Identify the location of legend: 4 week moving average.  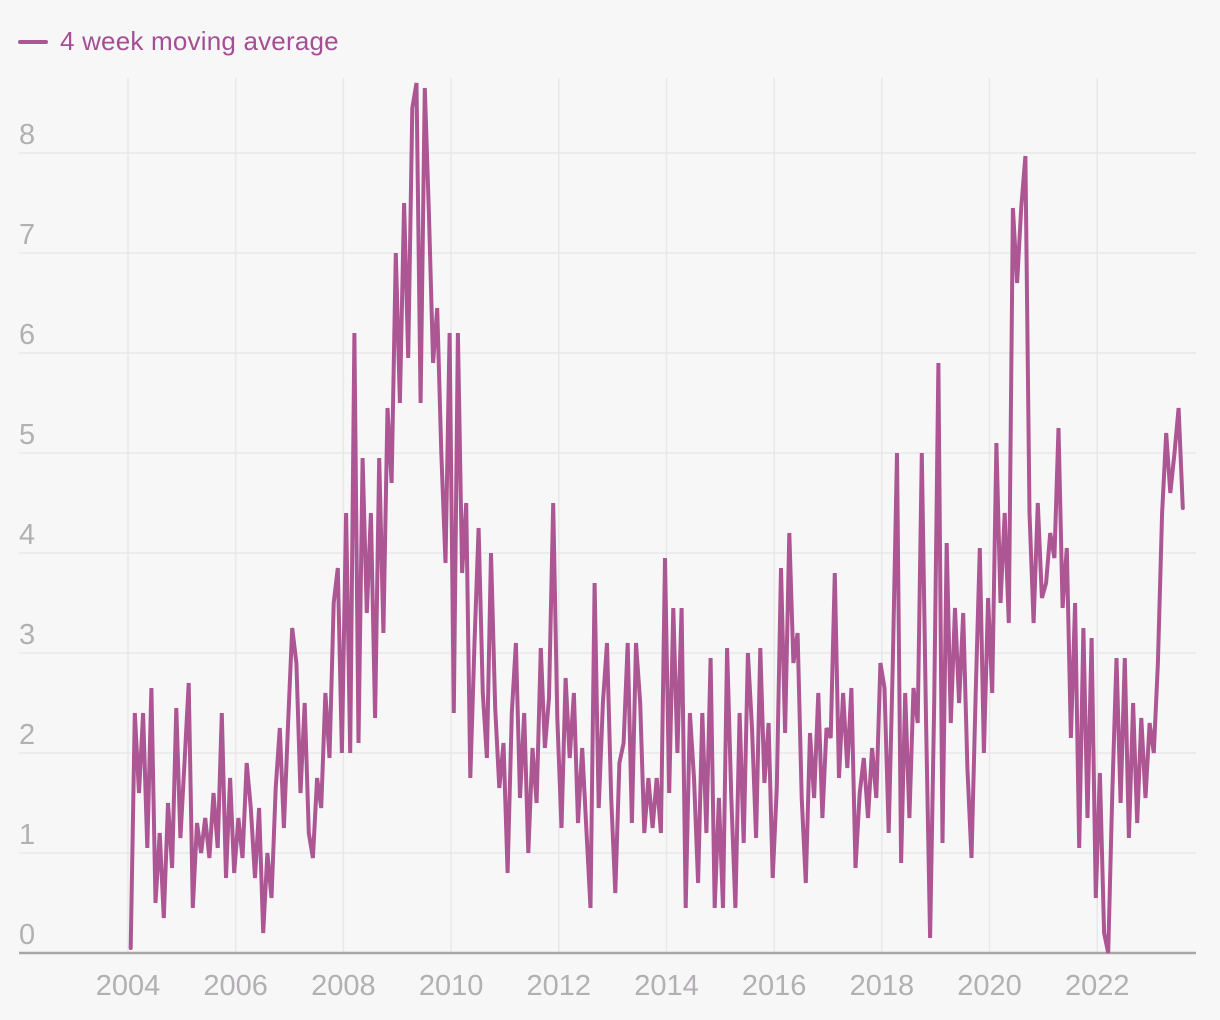
(178, 41).